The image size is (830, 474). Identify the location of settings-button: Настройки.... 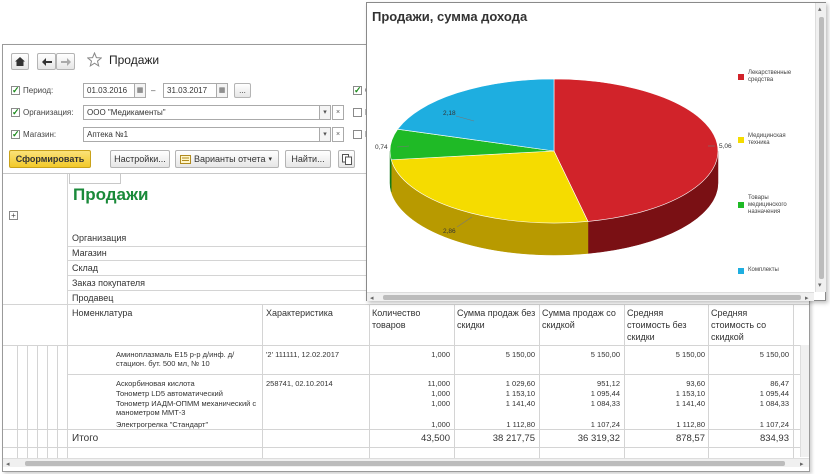
(140, 159).